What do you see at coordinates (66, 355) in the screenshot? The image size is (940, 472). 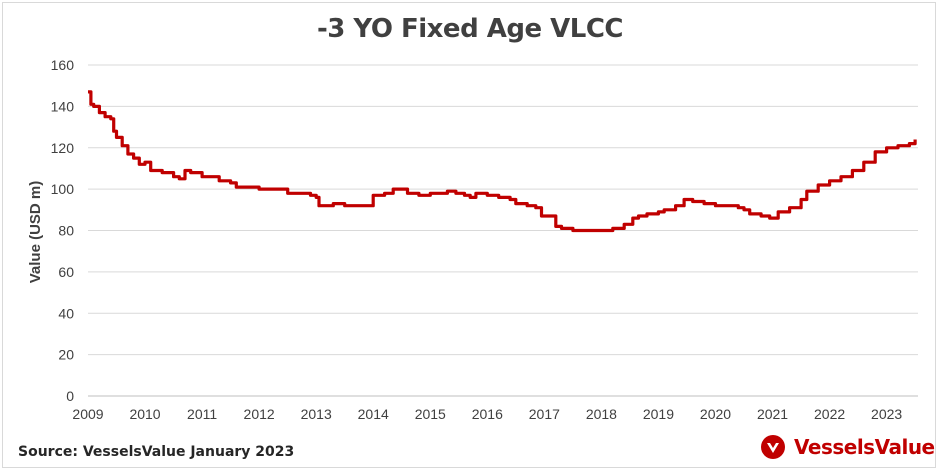 I see `y-tick-label: 20` at bounding box center [66, 355].